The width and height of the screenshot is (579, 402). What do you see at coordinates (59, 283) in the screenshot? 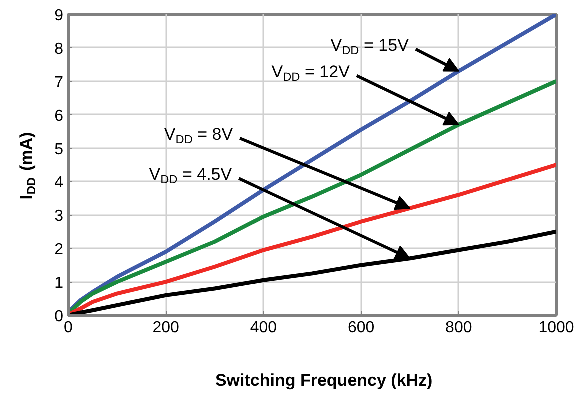
I see `y-tick-label: 1` at bounding box center [59, 283].